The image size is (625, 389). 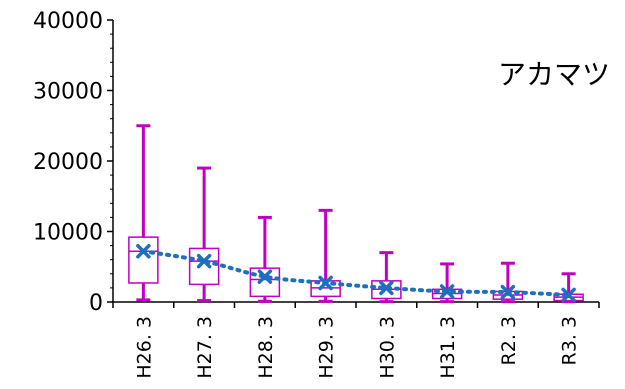 I want to click on x-category-label: H29. 3, so click(x=327, y=347).